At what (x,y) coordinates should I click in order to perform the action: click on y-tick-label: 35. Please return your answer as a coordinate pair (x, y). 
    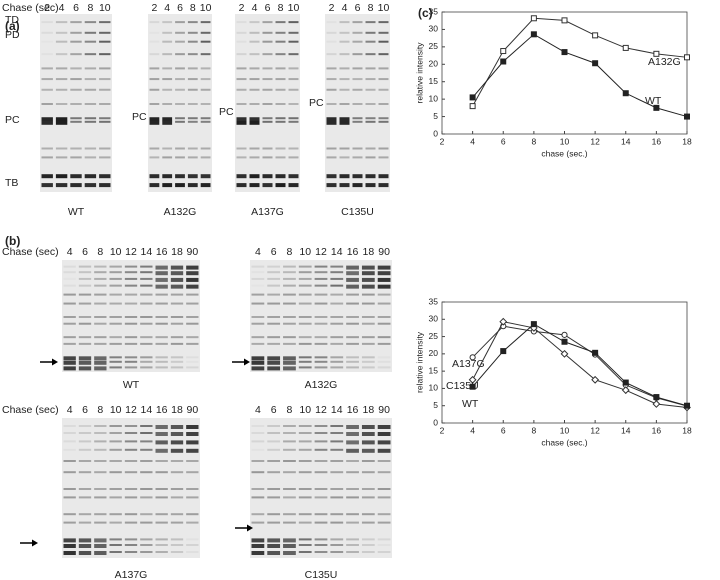
    Looking at the image, I should click on (434, 11).